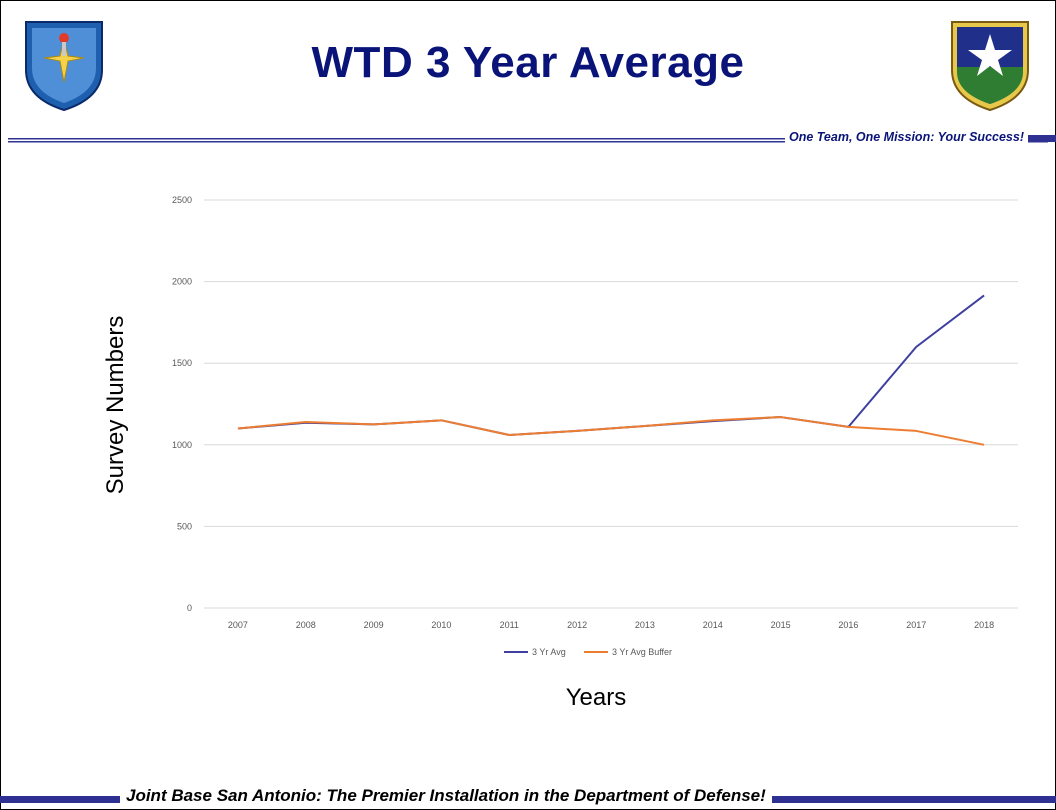 The image size is (1056, 810). I want to click on 502-abw-seal-logo, so click(990, 66).